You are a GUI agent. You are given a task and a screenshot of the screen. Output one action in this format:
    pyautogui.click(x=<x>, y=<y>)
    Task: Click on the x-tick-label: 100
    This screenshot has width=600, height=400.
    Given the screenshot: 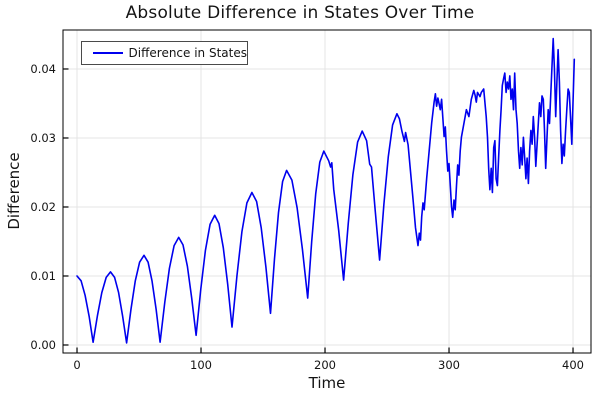 What is the action you would take?
    pyautogui.click(x=201, y=365)
    